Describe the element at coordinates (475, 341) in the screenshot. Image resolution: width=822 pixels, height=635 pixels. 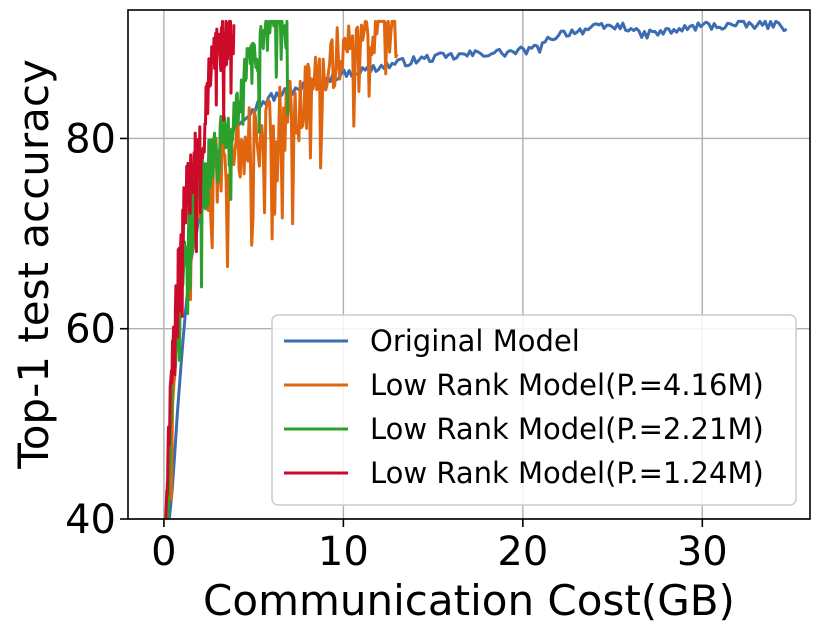
I see `legend-label: Original Model` at that location.